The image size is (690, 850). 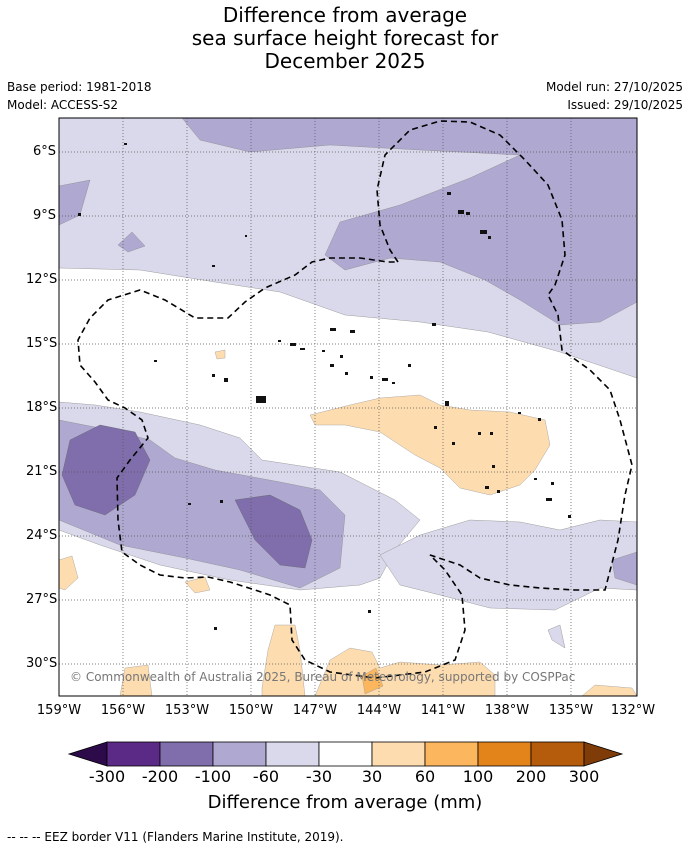 What do you see at coordinates (42, 471) in the screenshot?
I see `lat-label: 21°S` at bounding box center [42, 471].